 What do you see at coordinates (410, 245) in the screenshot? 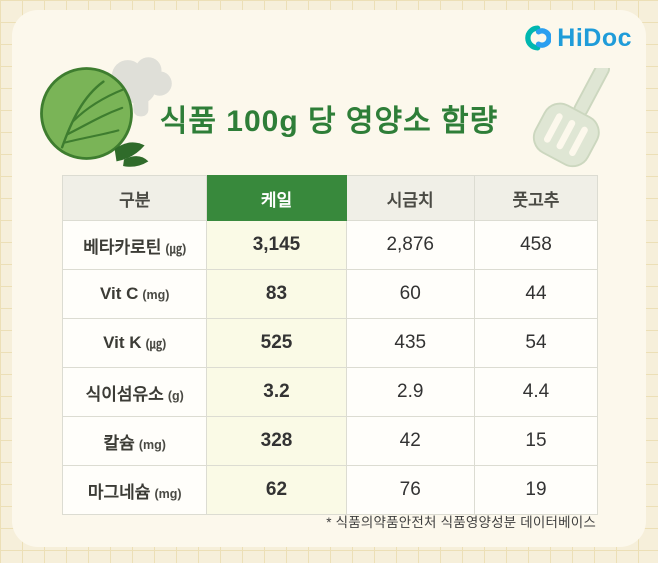
I see `table-cell: 2,876` at bounding box center [410, 245].